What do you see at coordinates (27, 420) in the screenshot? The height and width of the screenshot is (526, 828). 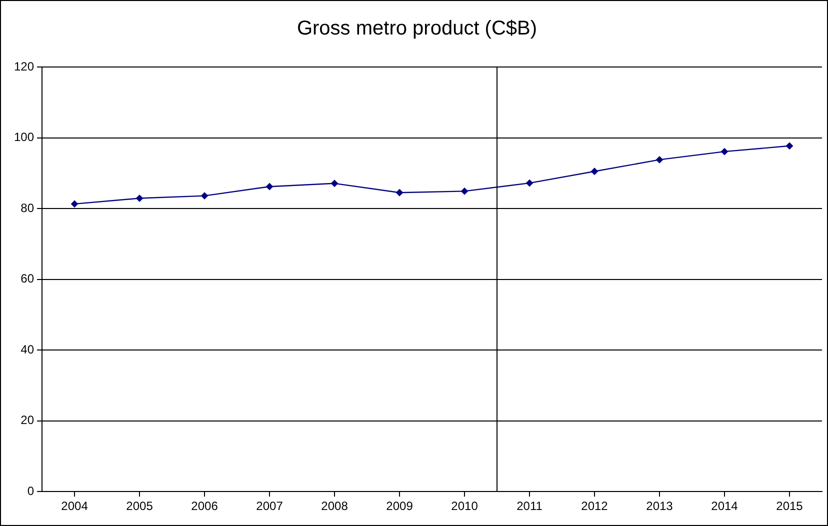 I see `y-tick-label: 20` at bounding box center [27, 420].